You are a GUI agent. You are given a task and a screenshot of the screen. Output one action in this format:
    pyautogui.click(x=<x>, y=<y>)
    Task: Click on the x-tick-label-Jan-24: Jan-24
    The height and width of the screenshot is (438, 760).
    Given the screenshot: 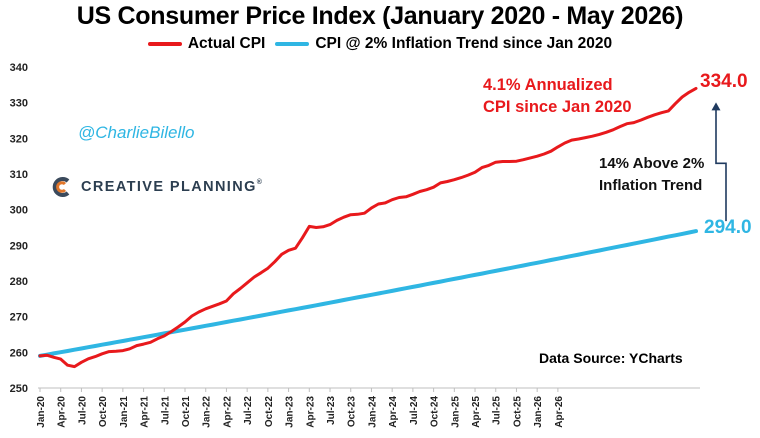 What is the action you would take?
    pyautogui.click(x=372, y=412)
    